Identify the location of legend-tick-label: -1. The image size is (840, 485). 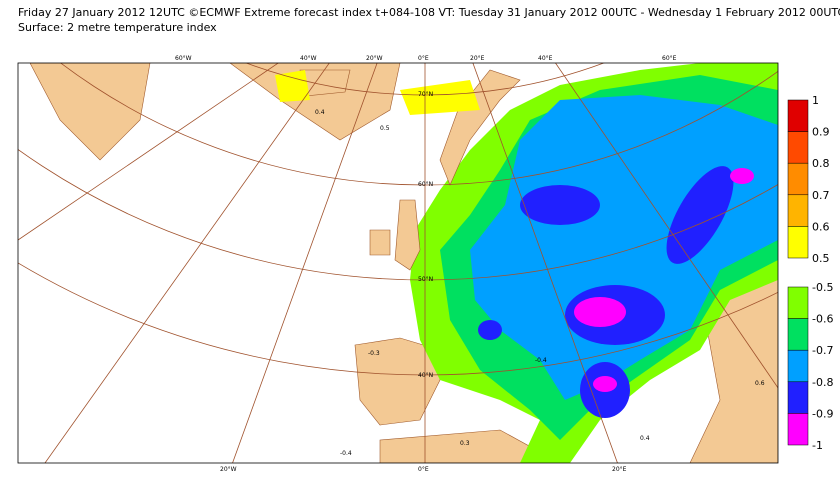
(817, 445).